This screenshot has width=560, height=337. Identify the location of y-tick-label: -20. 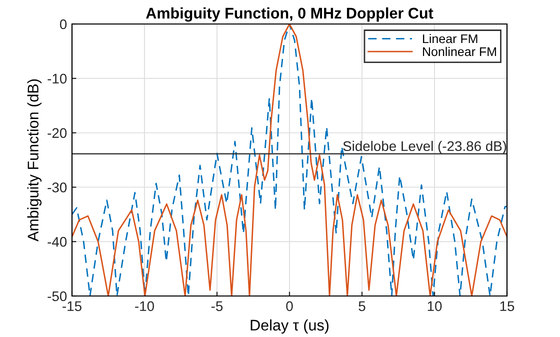
(57, 133).